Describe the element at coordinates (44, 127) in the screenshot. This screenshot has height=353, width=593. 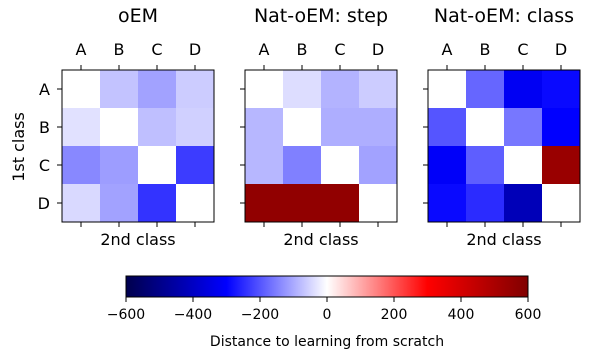
I see `y-tick-label: B` at that location.